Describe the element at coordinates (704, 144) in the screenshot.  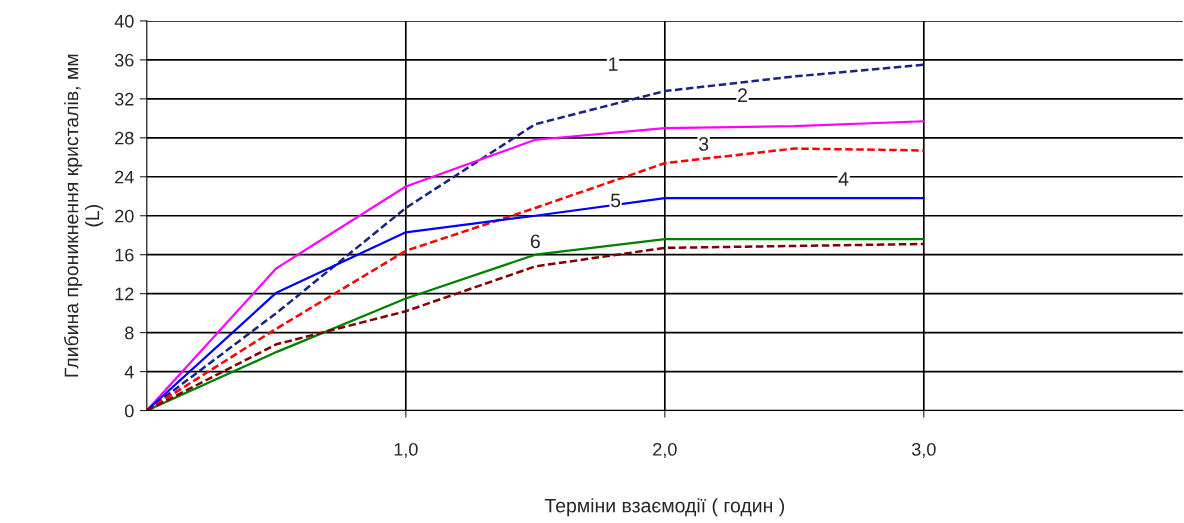
I see `annotation: 3` at that location.